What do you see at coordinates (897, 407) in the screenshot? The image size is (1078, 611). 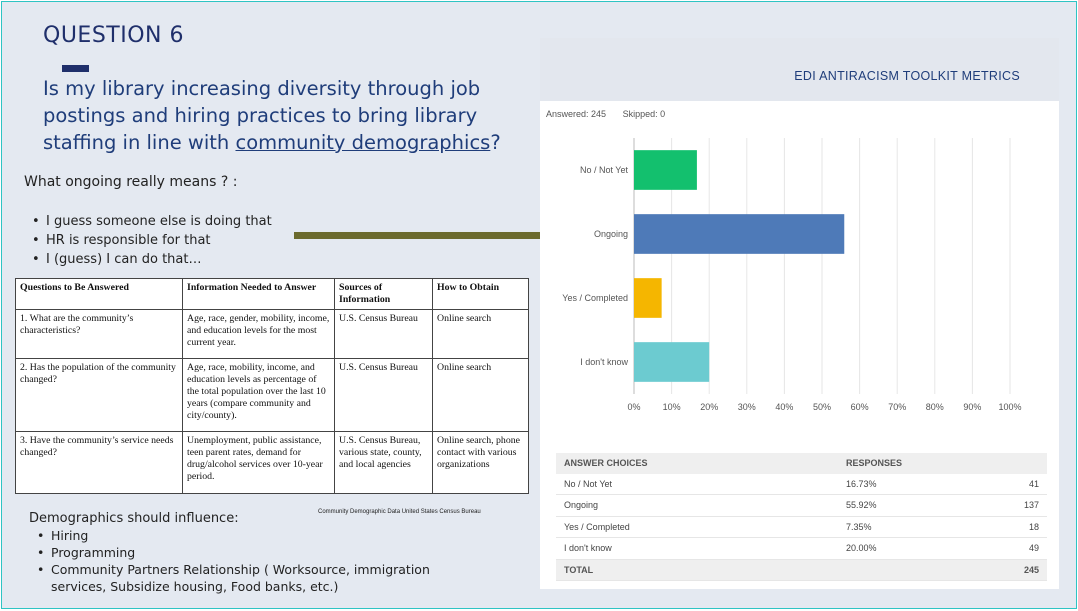 I see `x-tick-label: 70%` at bounding box center [897, 407].